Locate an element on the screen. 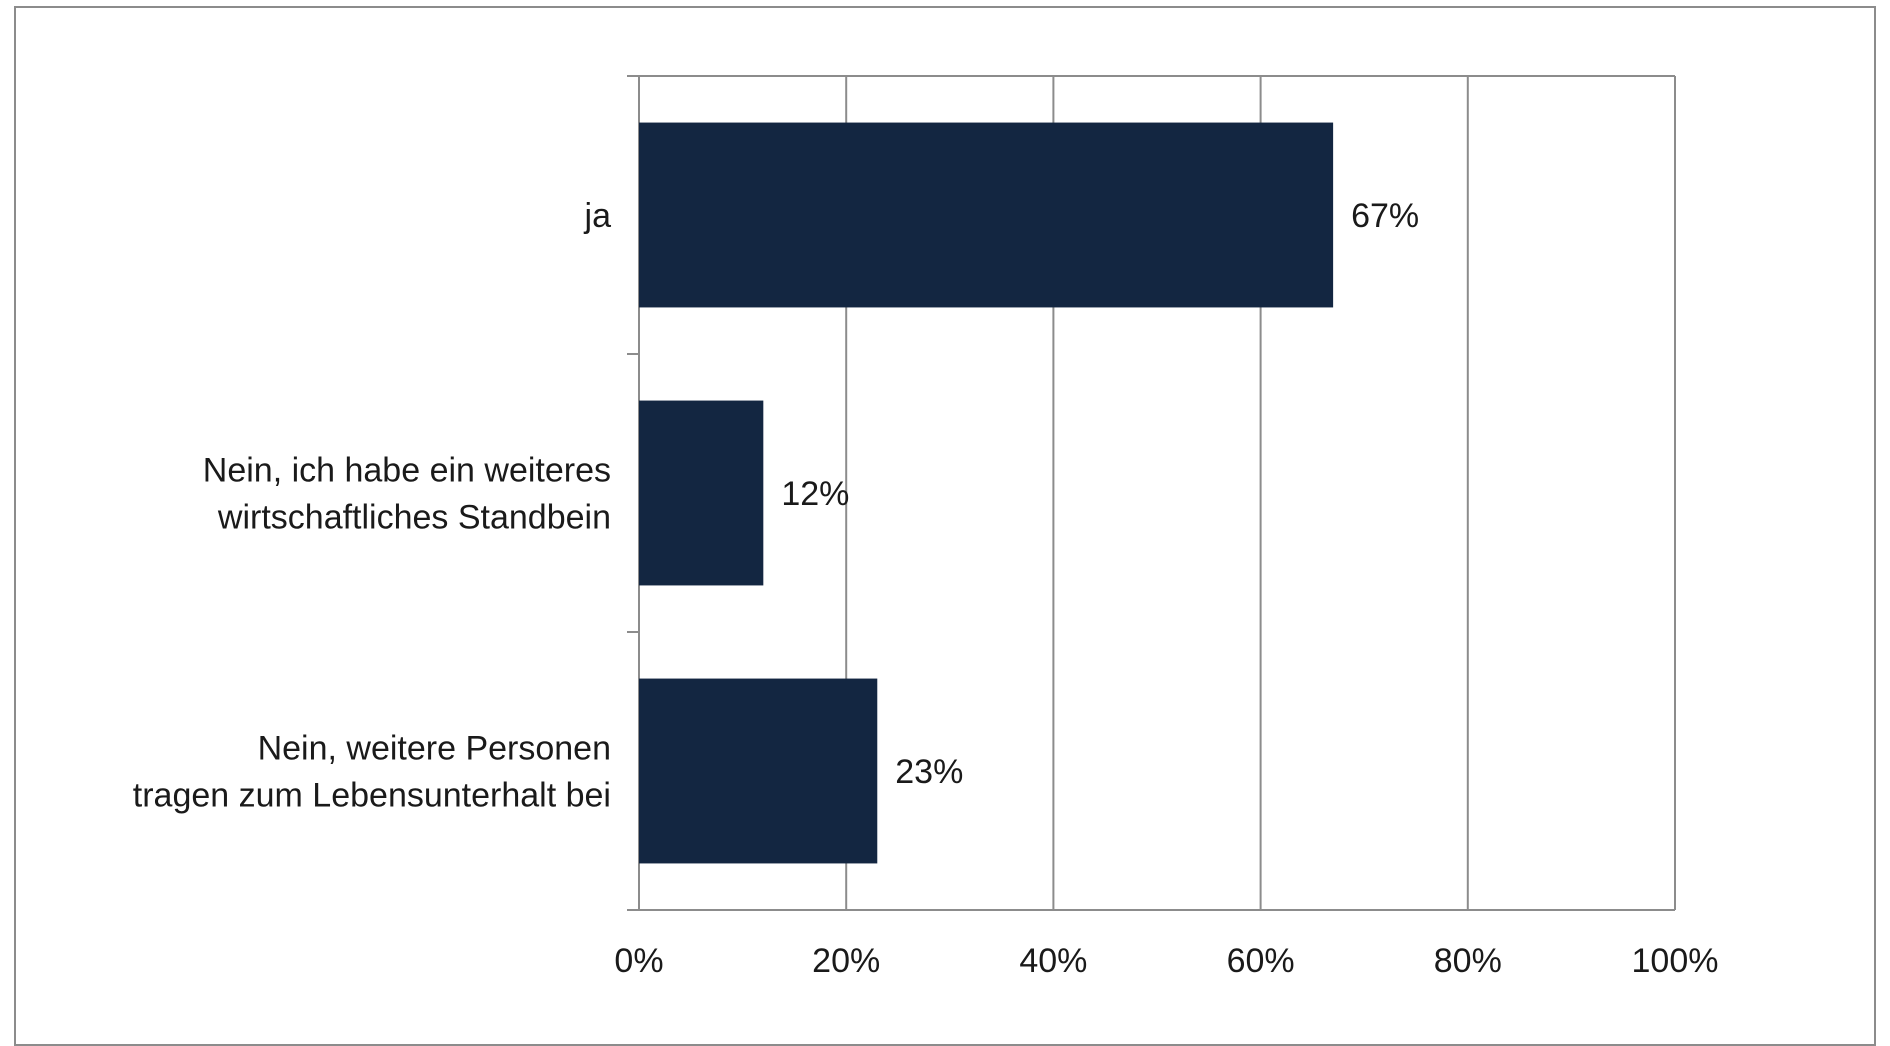  category-label: tragen zum Lebensunterhalt bei is located at coordinates (372, 796).